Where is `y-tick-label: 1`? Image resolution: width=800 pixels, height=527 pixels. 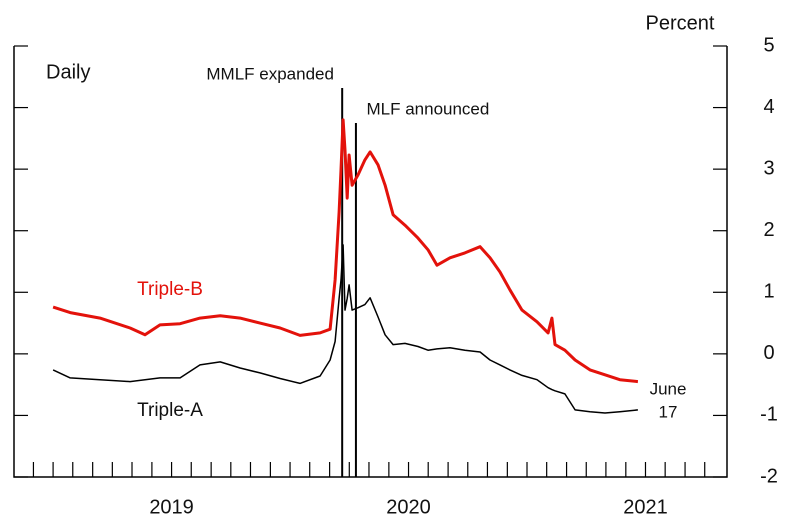
y-tick-label: 1 is located at coordinates (768, 292).